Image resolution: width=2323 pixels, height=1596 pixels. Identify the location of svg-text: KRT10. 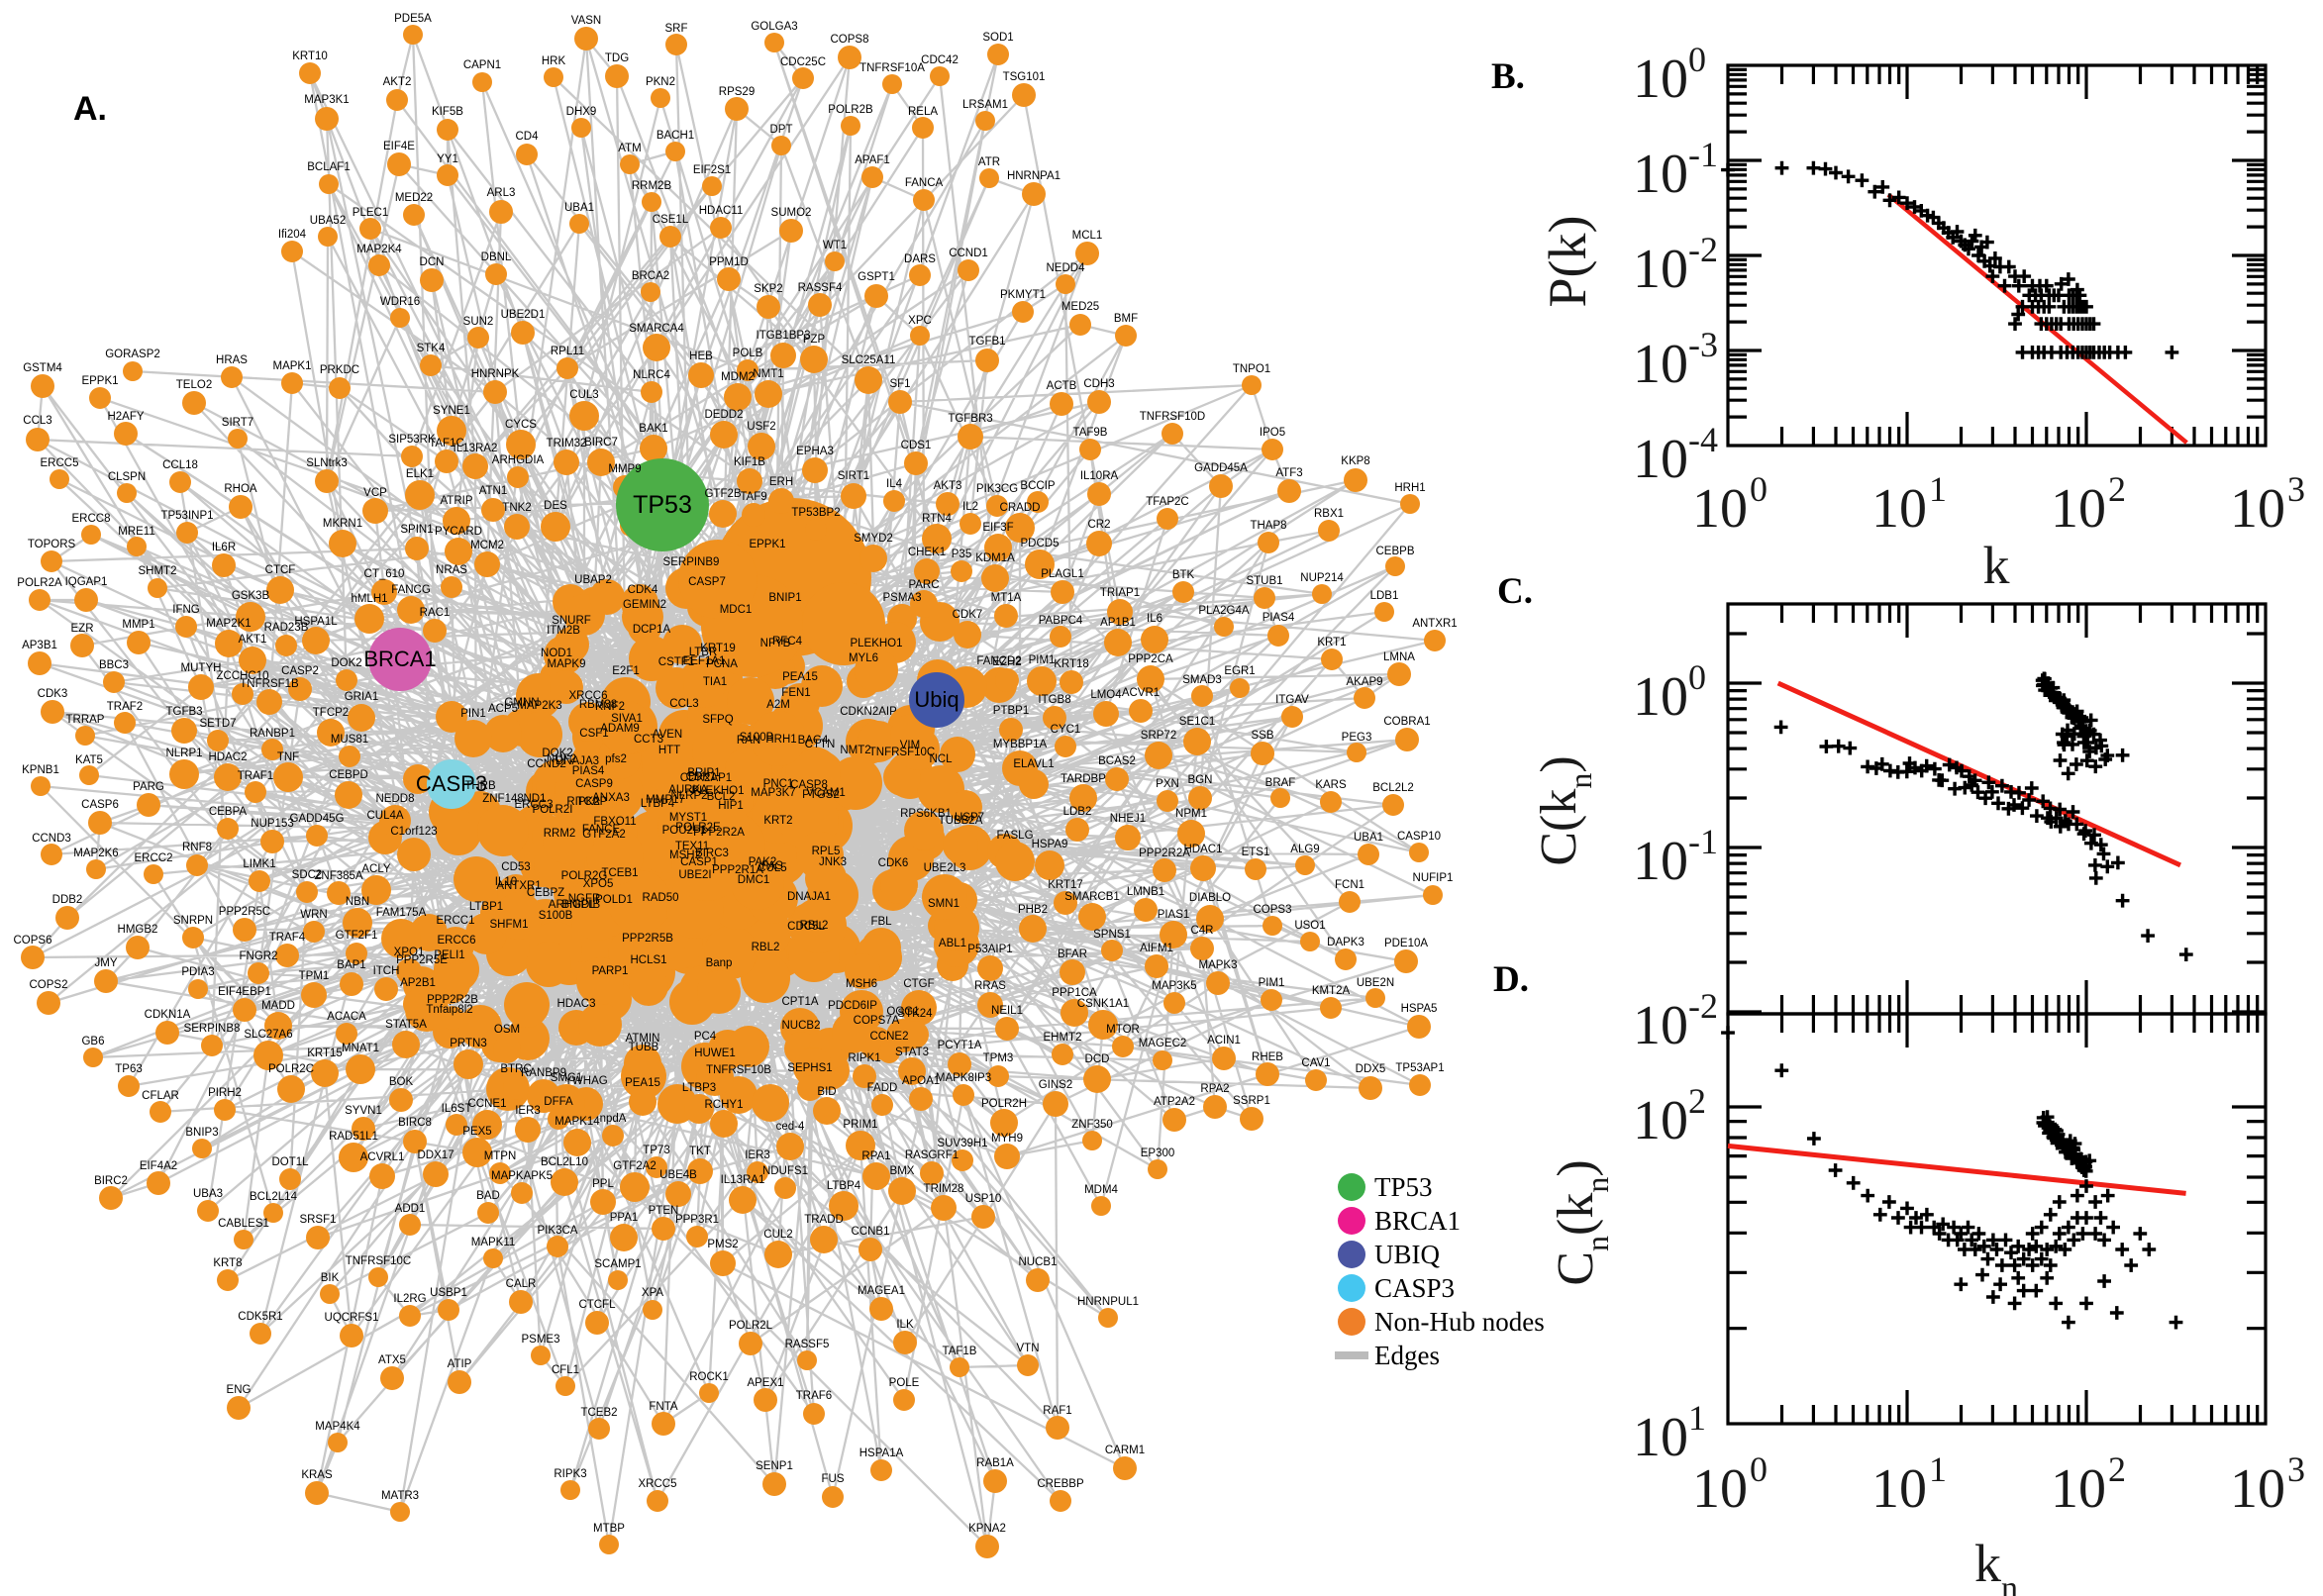
(310, 56).